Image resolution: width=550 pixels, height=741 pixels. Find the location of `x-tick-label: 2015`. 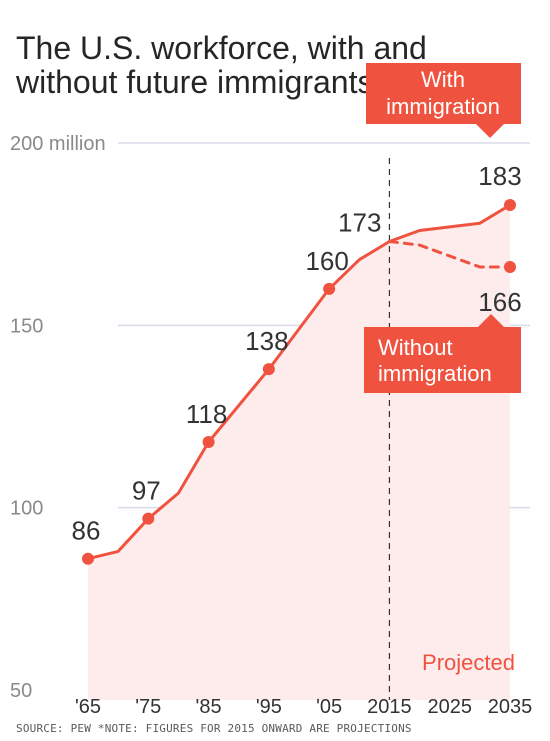

x-tick-label: 2015 is located at coordinates (389, 707).